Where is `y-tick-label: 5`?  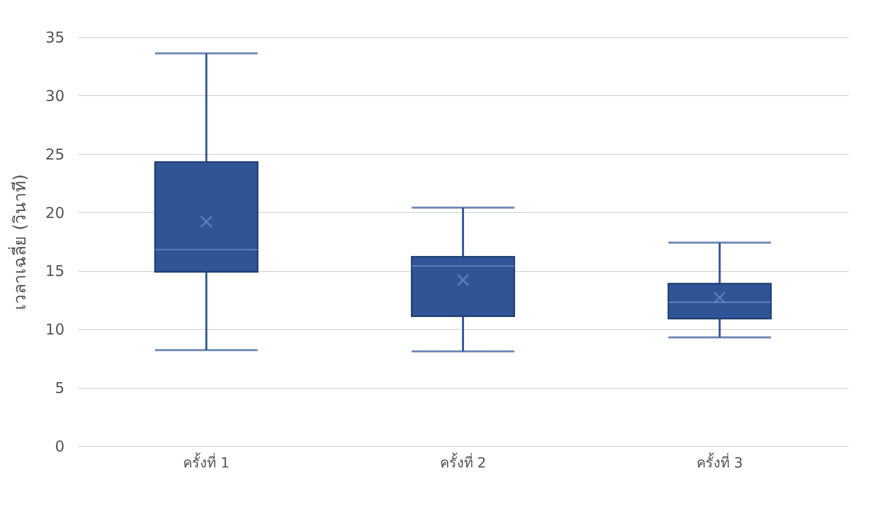 y-tick-label: 5 is located at coordinates (59, 388).